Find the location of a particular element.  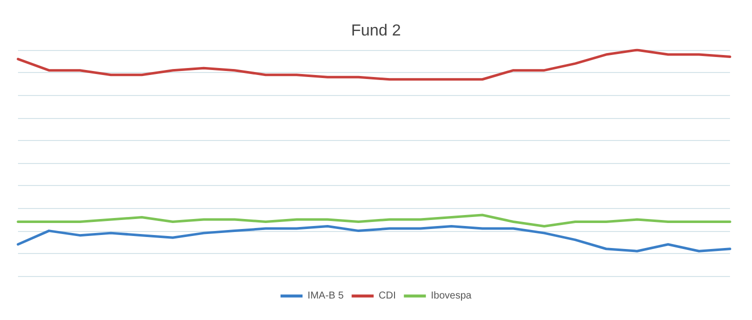

legend-label: Ibovespa is located at coordinates (451, 296).